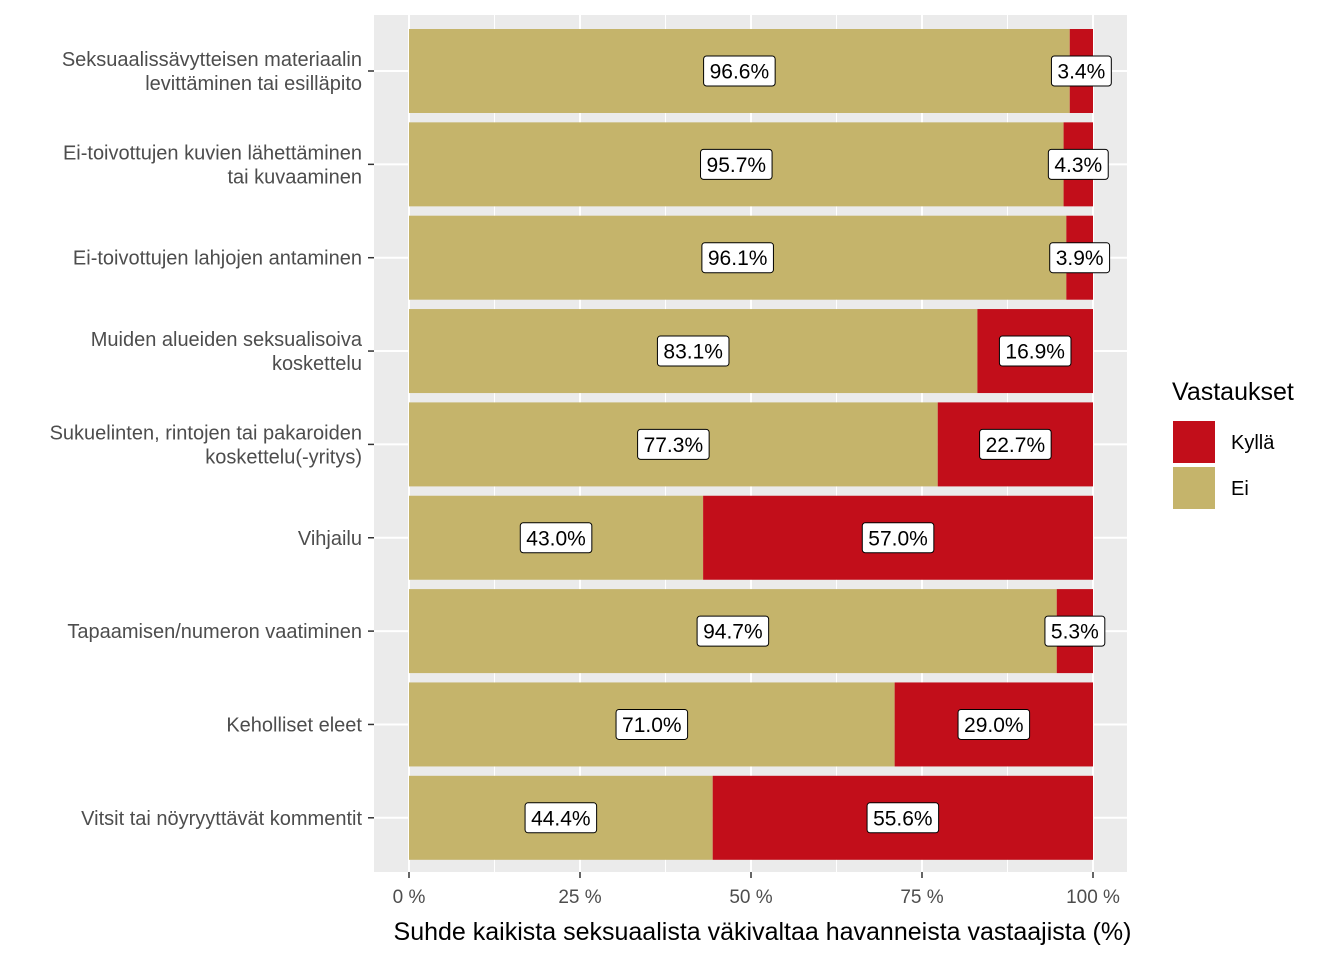  I want to click on data-label-kylla: 57.0%, so click(898, 538).